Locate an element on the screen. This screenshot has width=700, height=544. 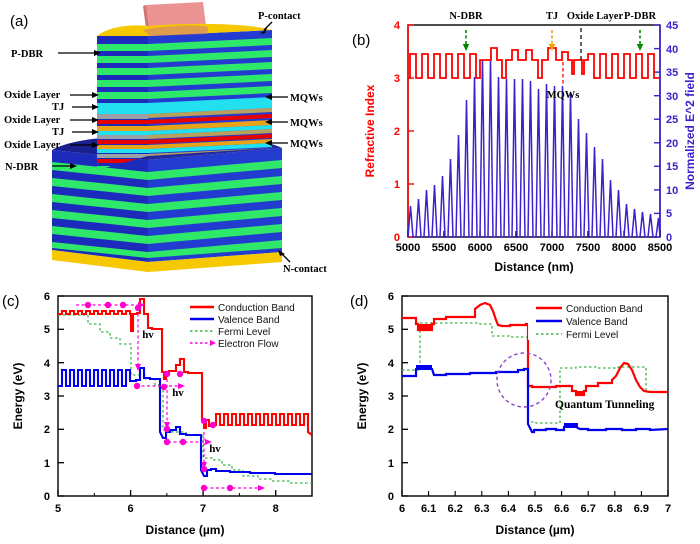
d-xt-9: 6.9 is located at coordinates (641, 509).